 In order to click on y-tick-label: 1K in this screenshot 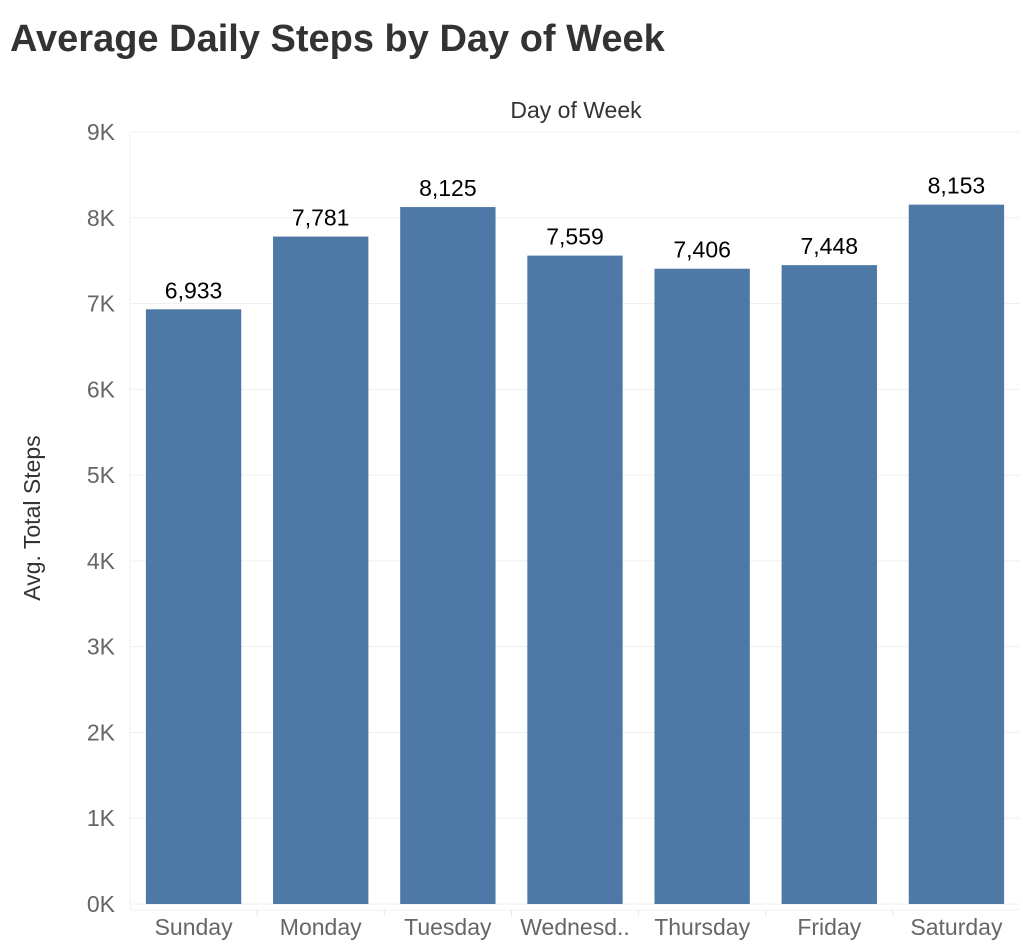, I will do `click(101, 818)`.